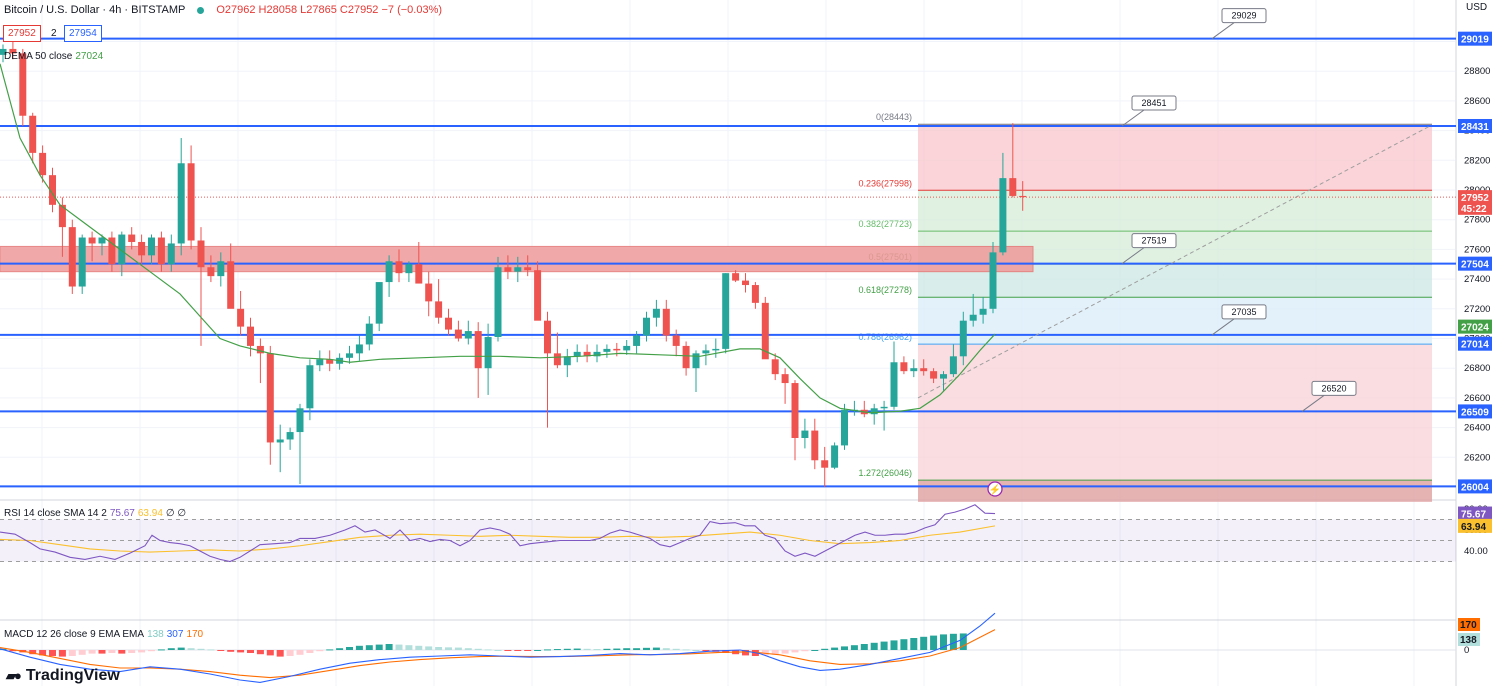 The height and width of the screenshot is (686, 1492). I want to click on fib-label: 0.618(27278), so click(885, 290).